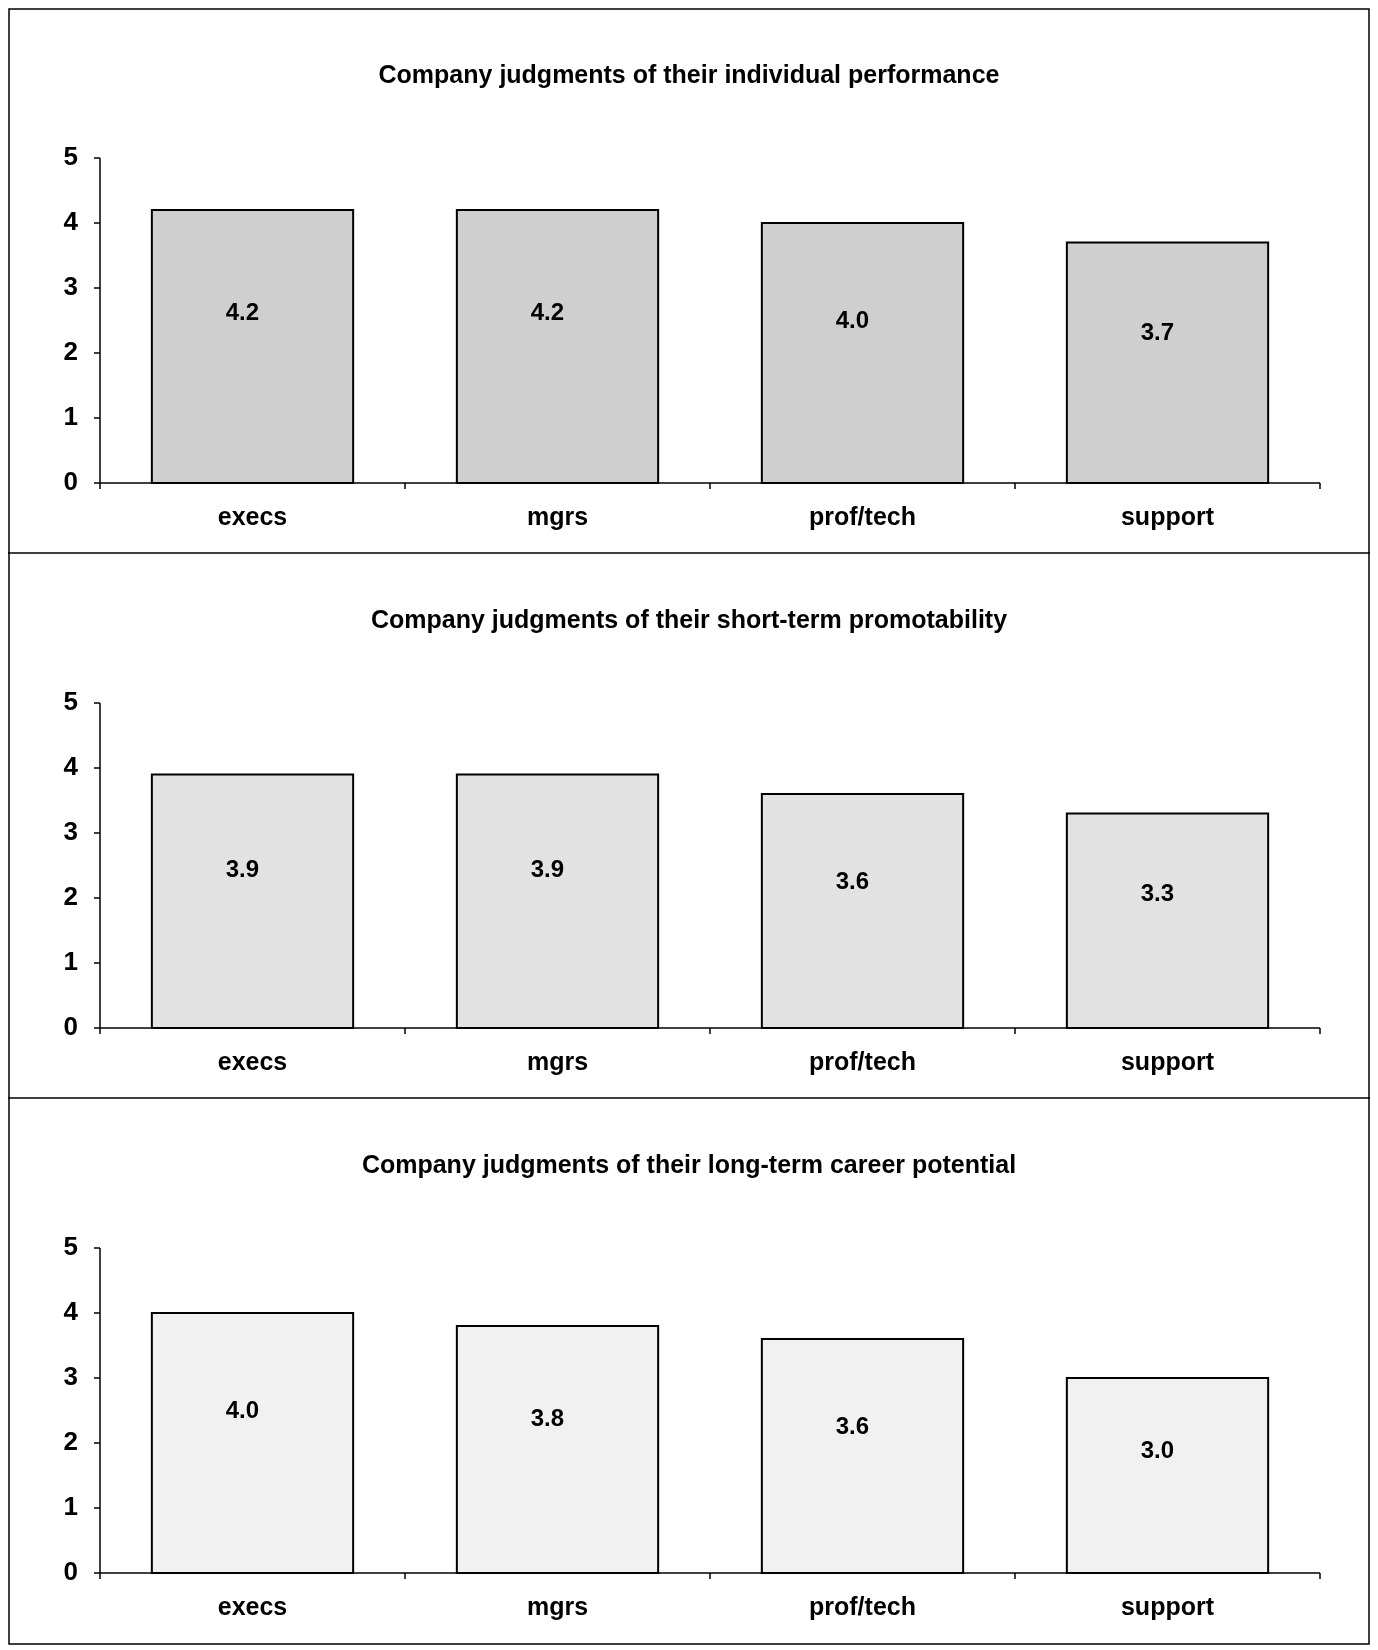  What do you see at coordinates (1157, 332) in the screenshot?
I see `data-label: 3.7` at bounding box center [1157, 332].